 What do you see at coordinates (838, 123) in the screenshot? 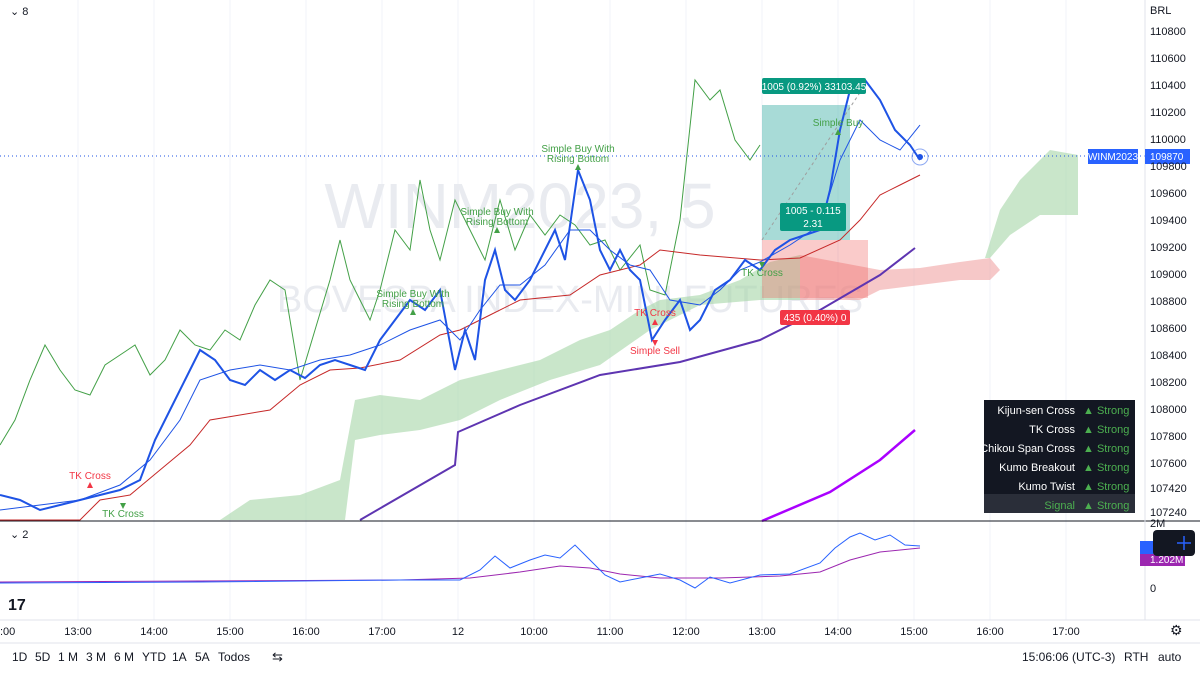
I see `annotation: Simple Buy` at bounding box center [838, 123].